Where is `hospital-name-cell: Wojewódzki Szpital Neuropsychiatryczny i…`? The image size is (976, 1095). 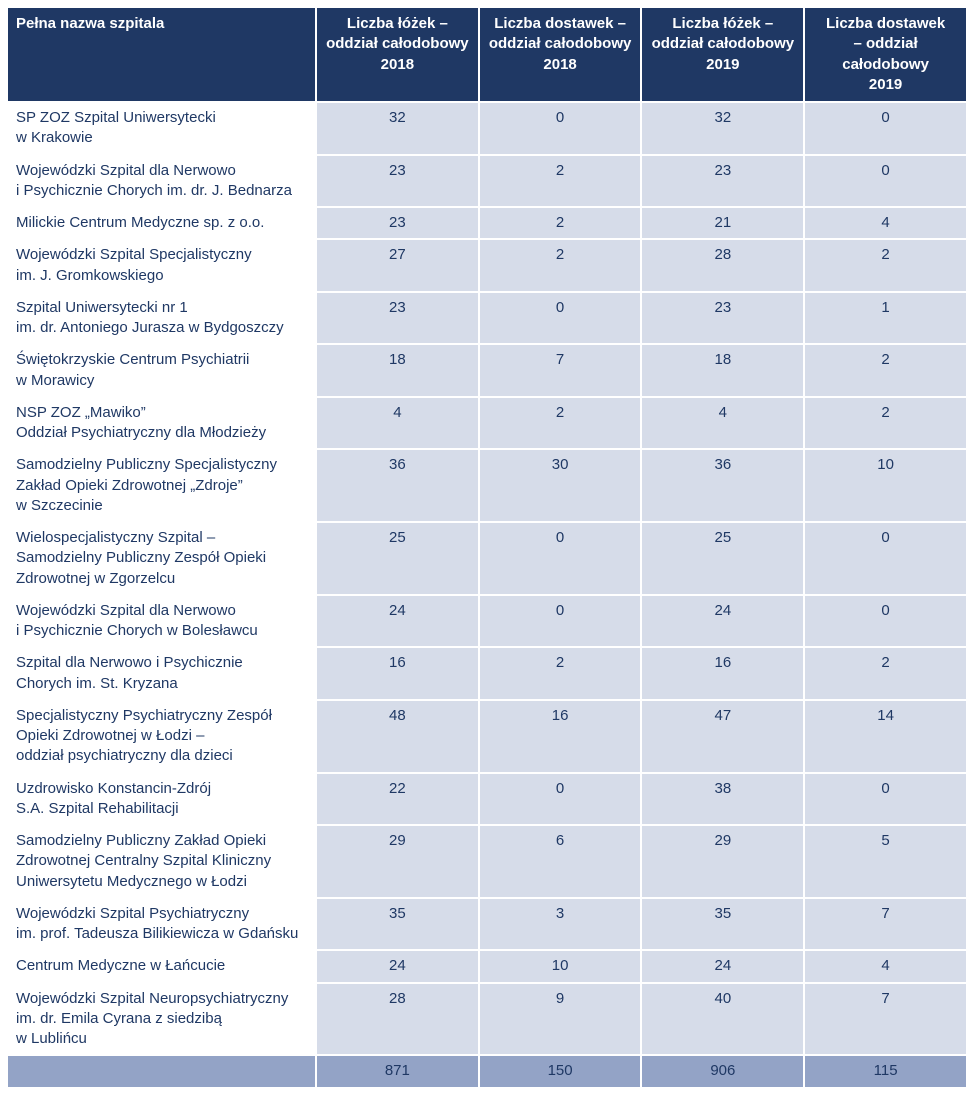
hospital-name-cell: Wojewódzki Szpital Neuropsychiatryczny i… is located at coordinates (161, 1019).